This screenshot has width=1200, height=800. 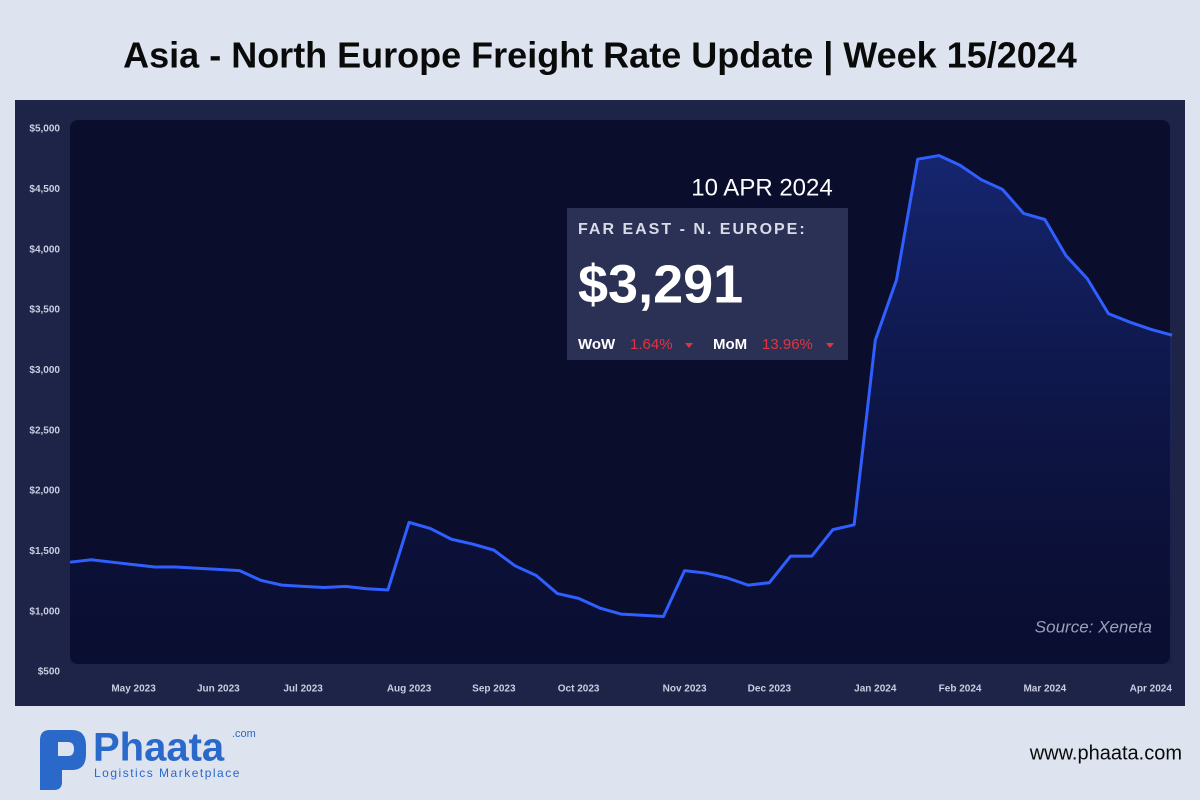 What do you see at coordinates (730, 344) in the screenshot?
I see `mom-label: MoM` at bounding box center [730, 344].